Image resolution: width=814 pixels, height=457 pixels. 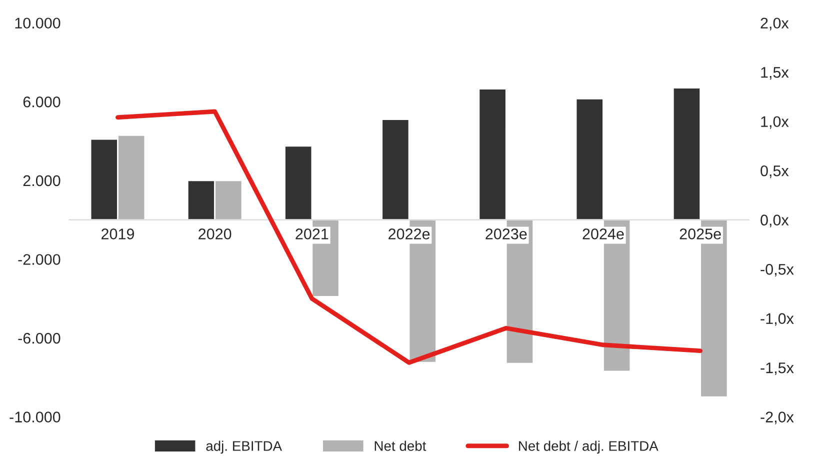 What do you see at coordinates (774, 171) in the screenshot?
I see `y2-tick-label: 0,5x` at bounding box center [774, 171].